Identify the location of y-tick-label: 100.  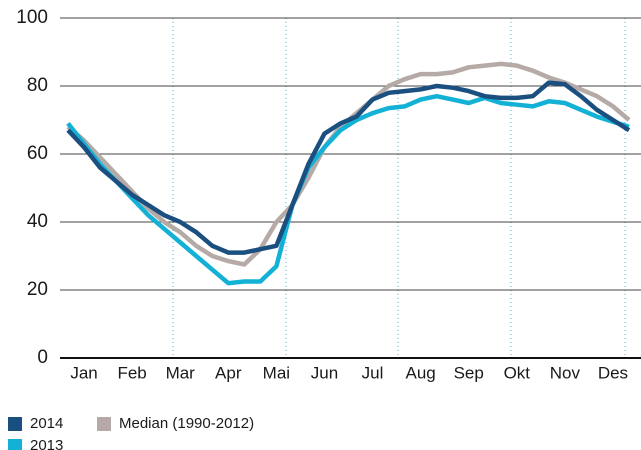
(32, 17).